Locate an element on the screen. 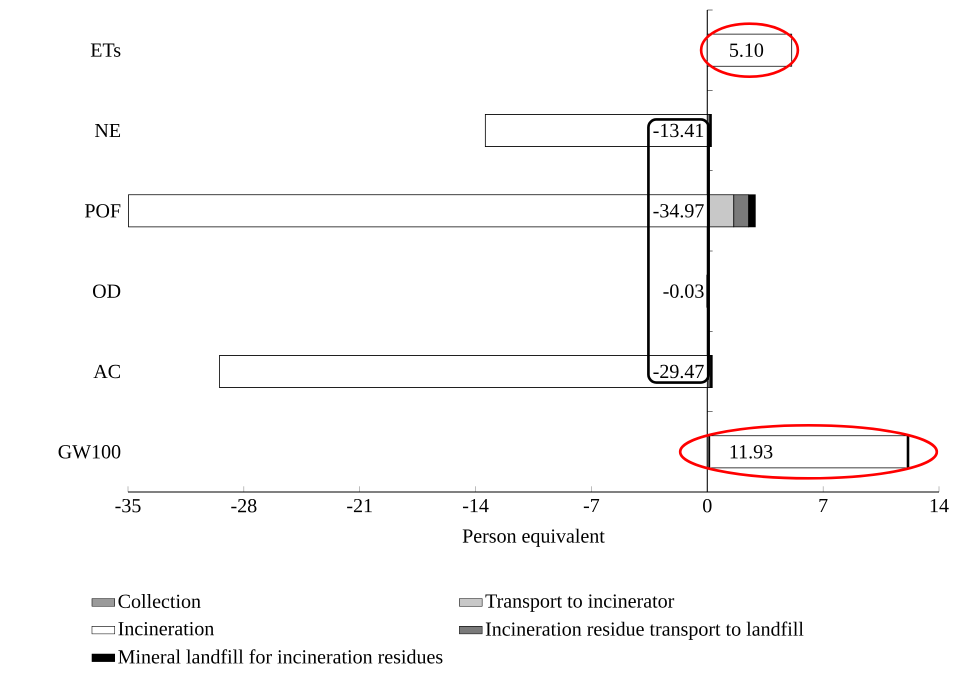 This screenshot has width=972, height=687. y-tick-label: POF is located at coordinates (102, 211).